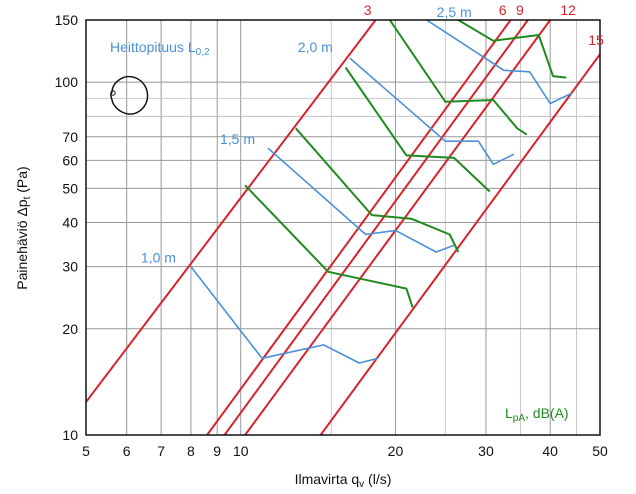 The image size is (636, 494). Describe the element at coordinates (70, 435) in the screenshot. I see `y-tick-label: 10` at that location.